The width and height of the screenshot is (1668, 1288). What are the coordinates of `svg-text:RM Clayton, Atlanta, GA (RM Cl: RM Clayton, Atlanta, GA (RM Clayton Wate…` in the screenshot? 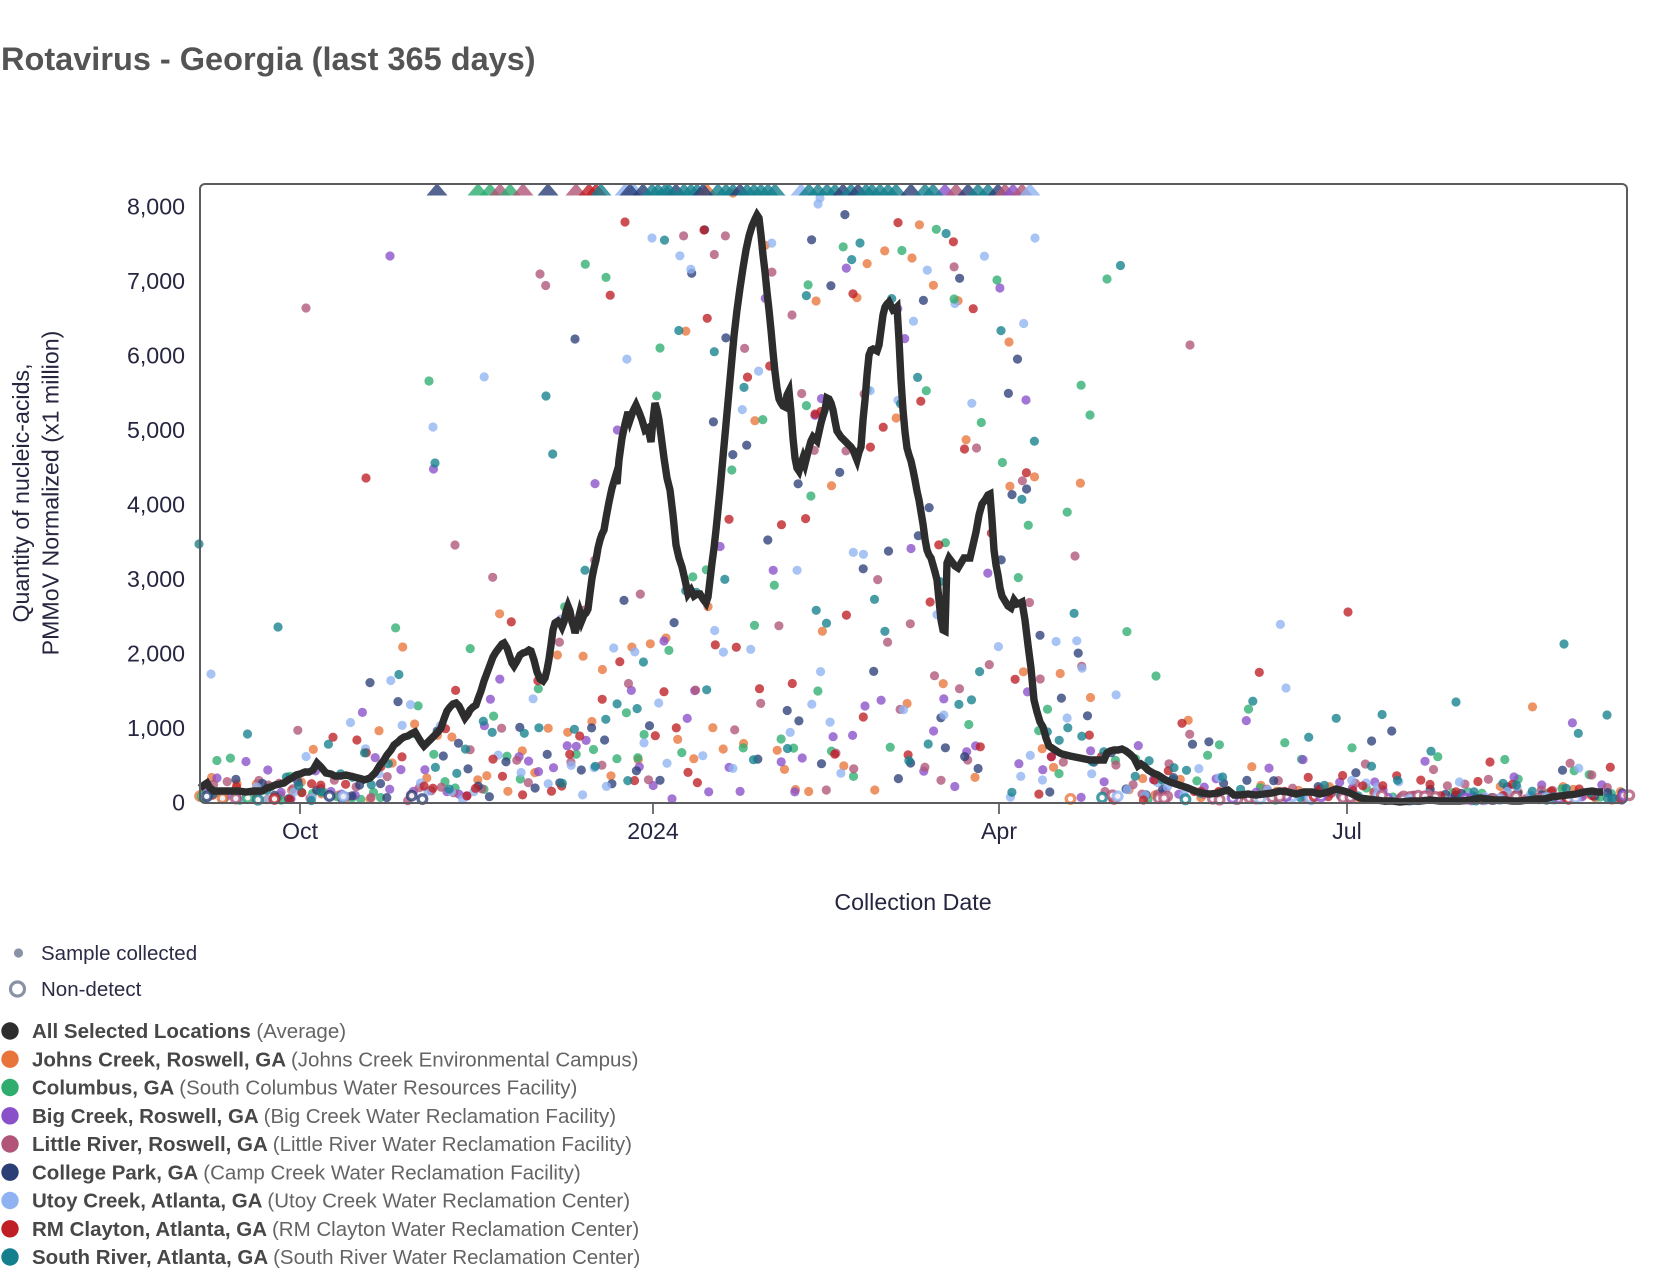 It's located at (335, 1229).